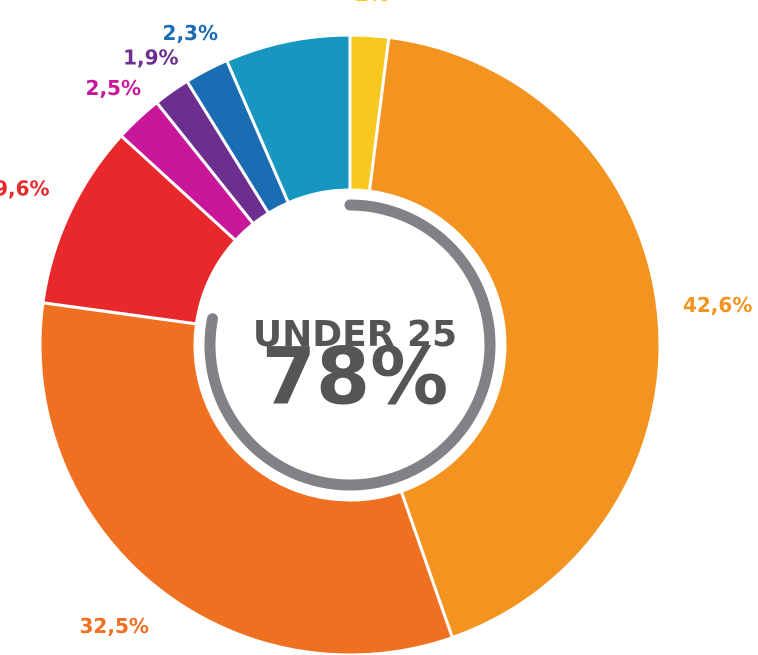 The image size is (758, 655). I want to click on slice-label: 2,5%, so click(113, 88).